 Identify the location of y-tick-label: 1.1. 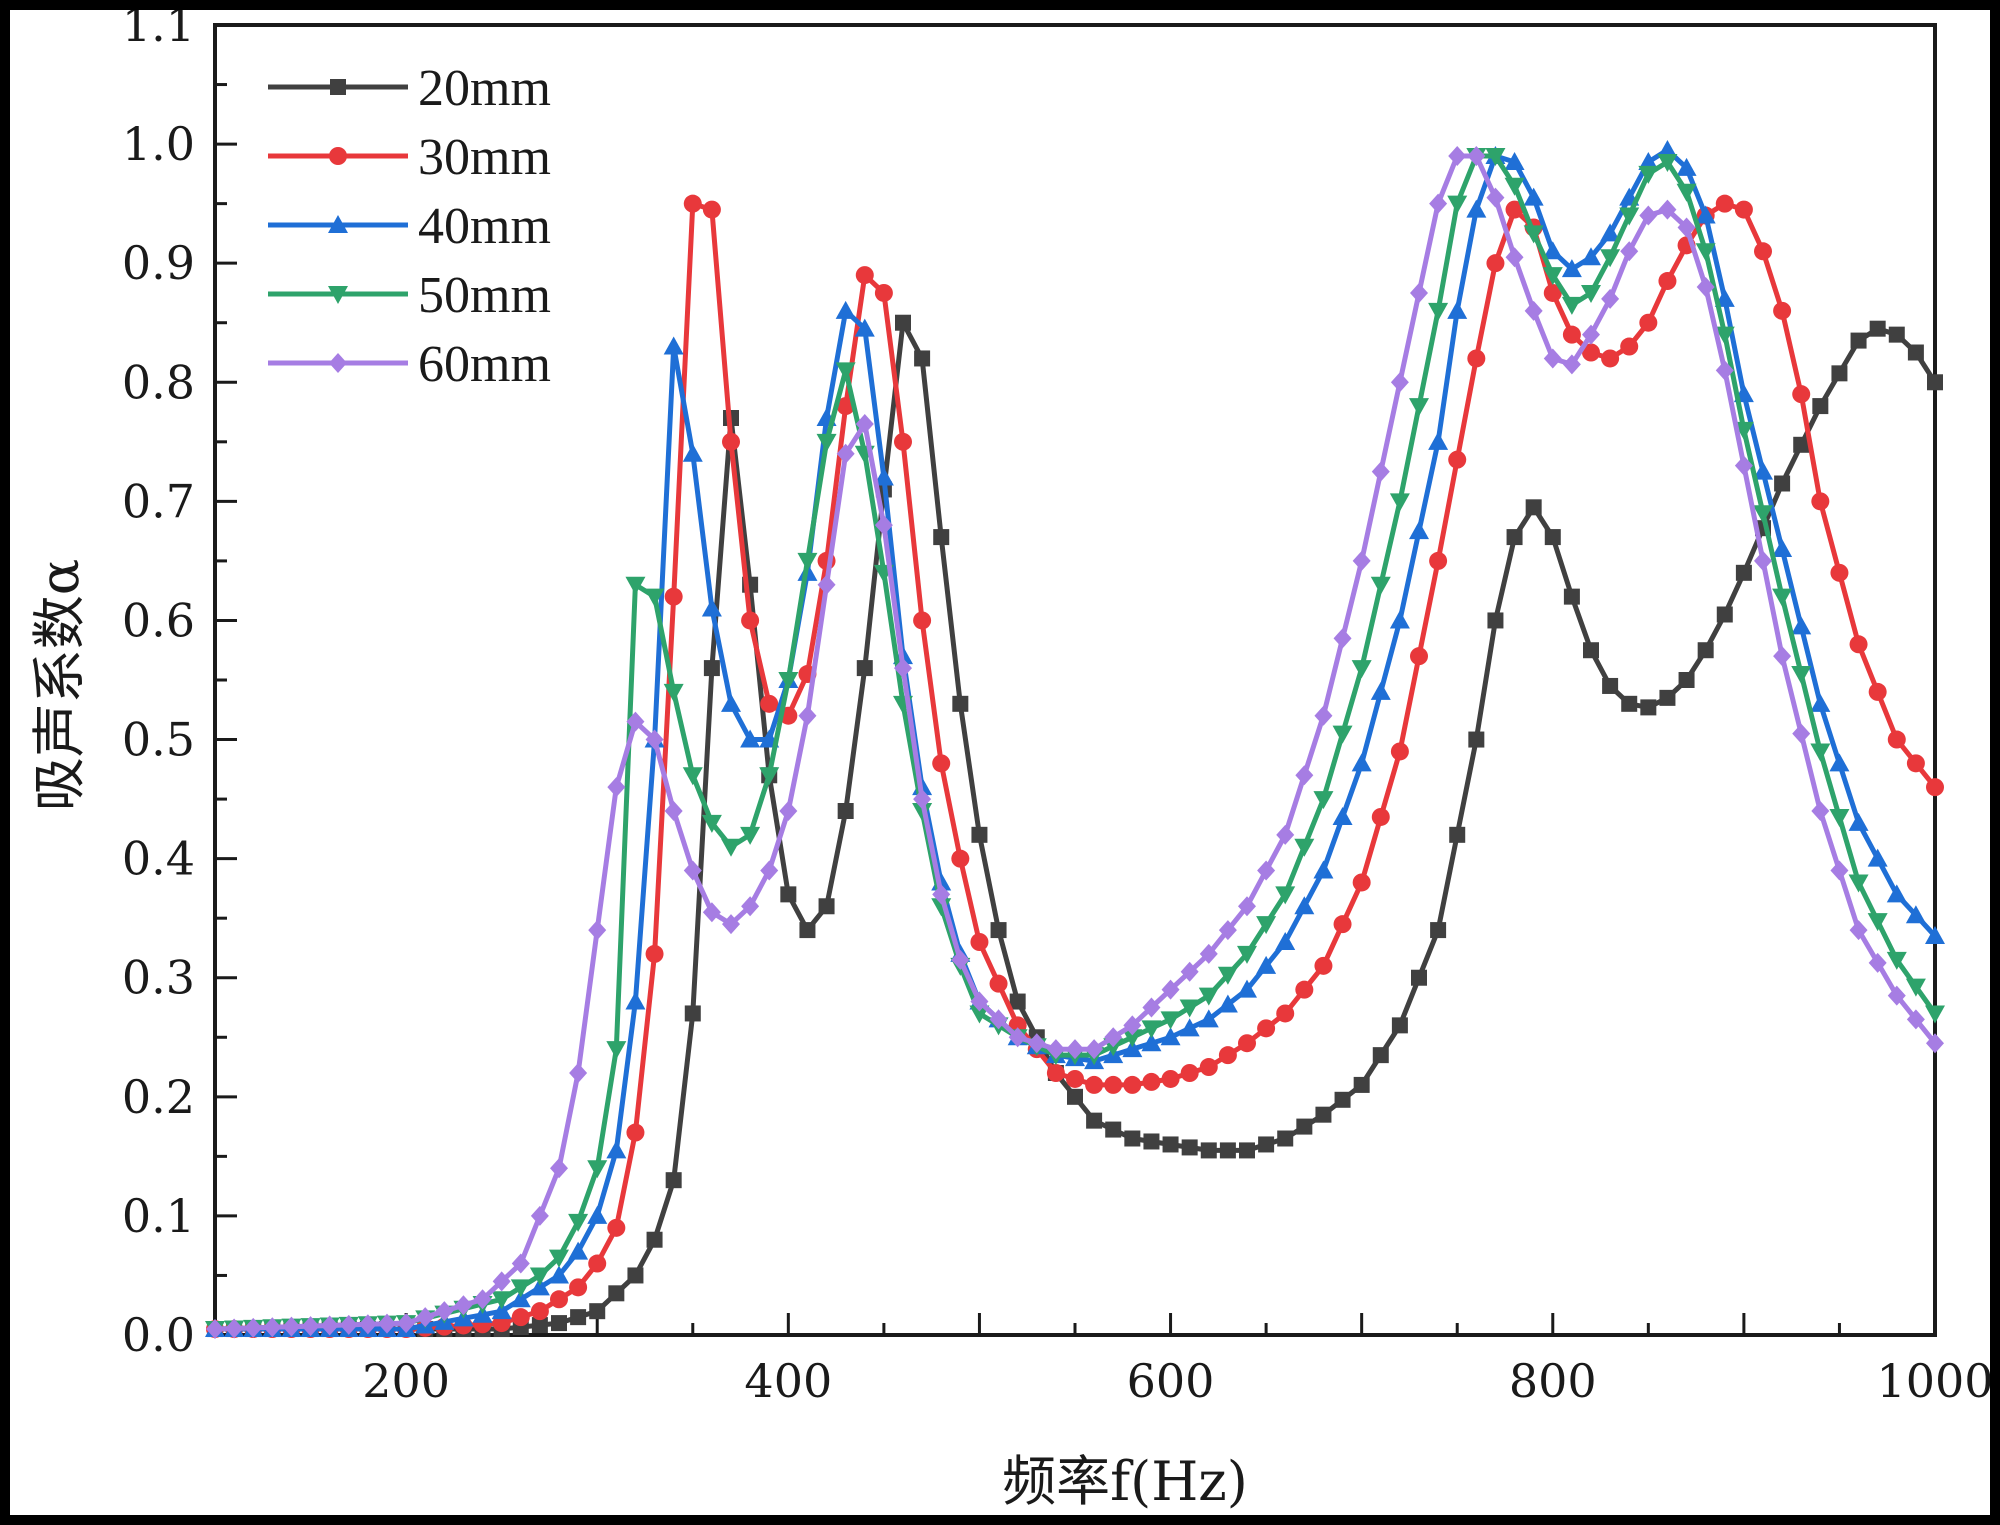
(158, 31).